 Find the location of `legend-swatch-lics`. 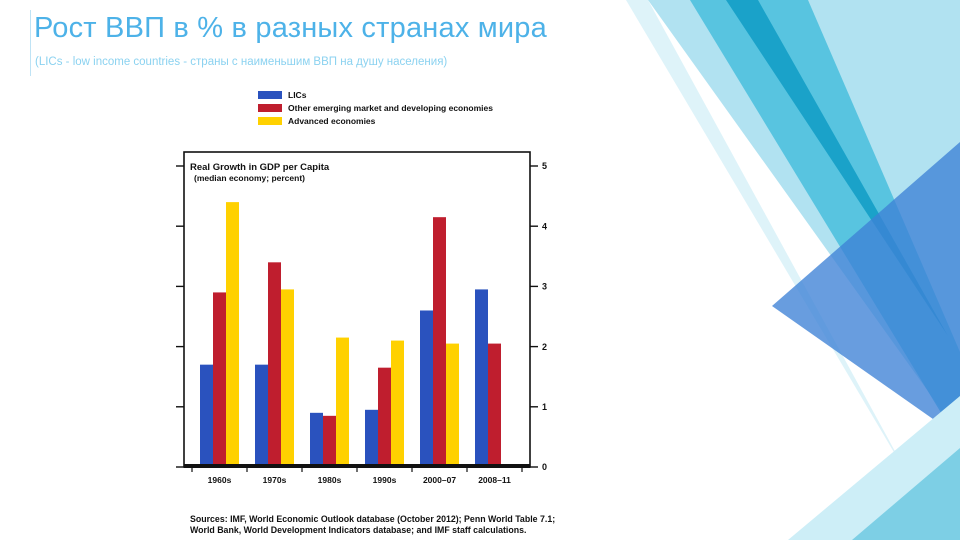

legend-swatch-lics is located at coordinates (270, 95).